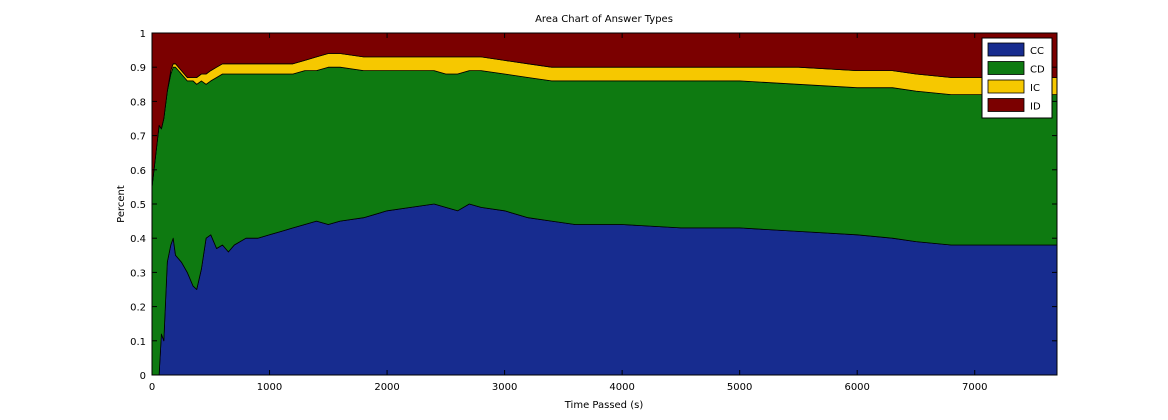 The width and height of the screenshot is (1168, 420). What do you see at coordinates (1017, 78) in the screenshot?
I see `legend: CC CD IC ID` at bounding box center [1017, 78].